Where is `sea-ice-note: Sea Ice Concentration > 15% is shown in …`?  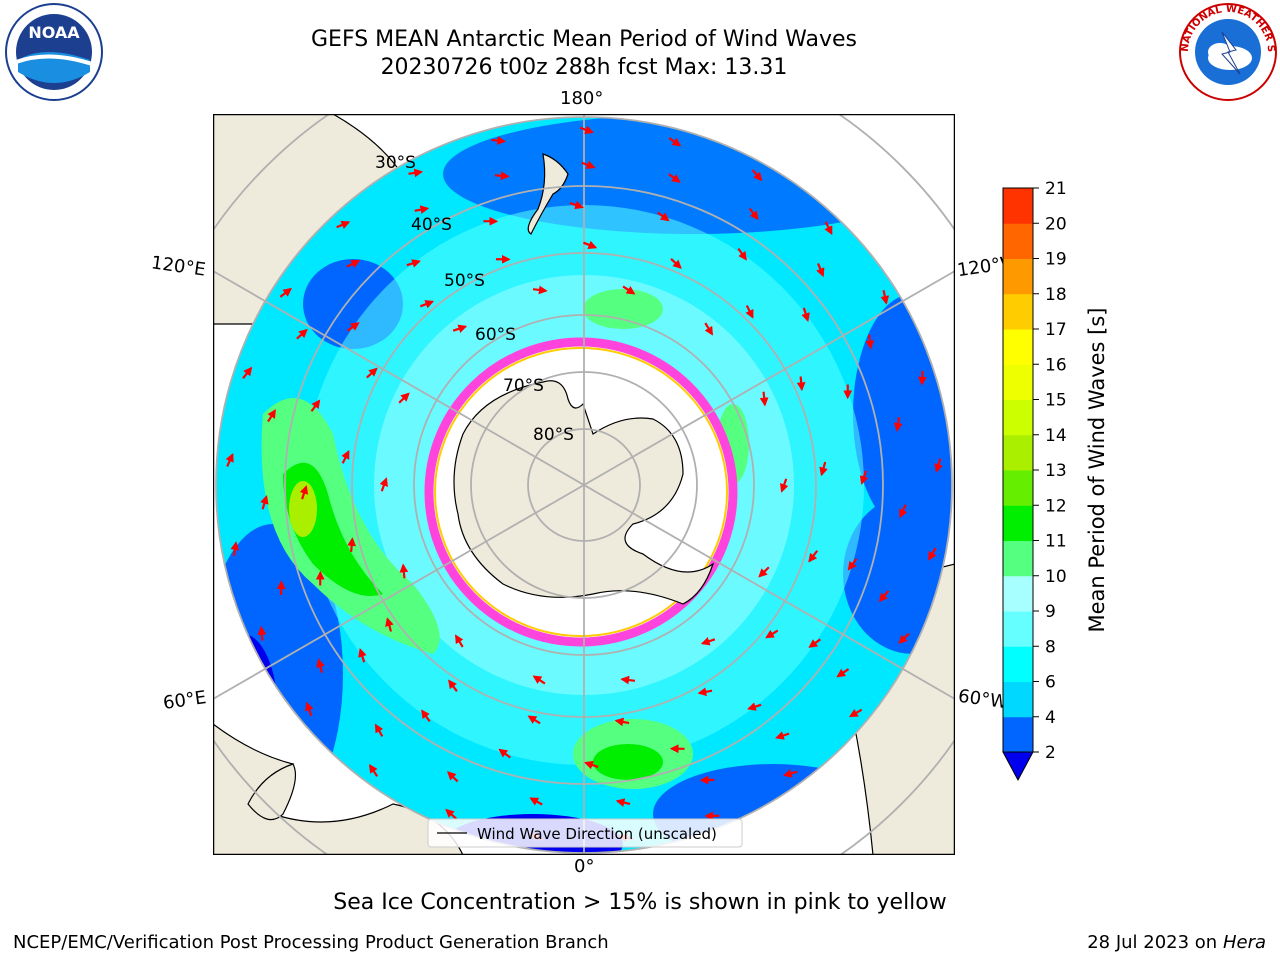
sea-ice-note: Sea Ice Concentration > 15% is shown in … is located at coordinates (640, 902).